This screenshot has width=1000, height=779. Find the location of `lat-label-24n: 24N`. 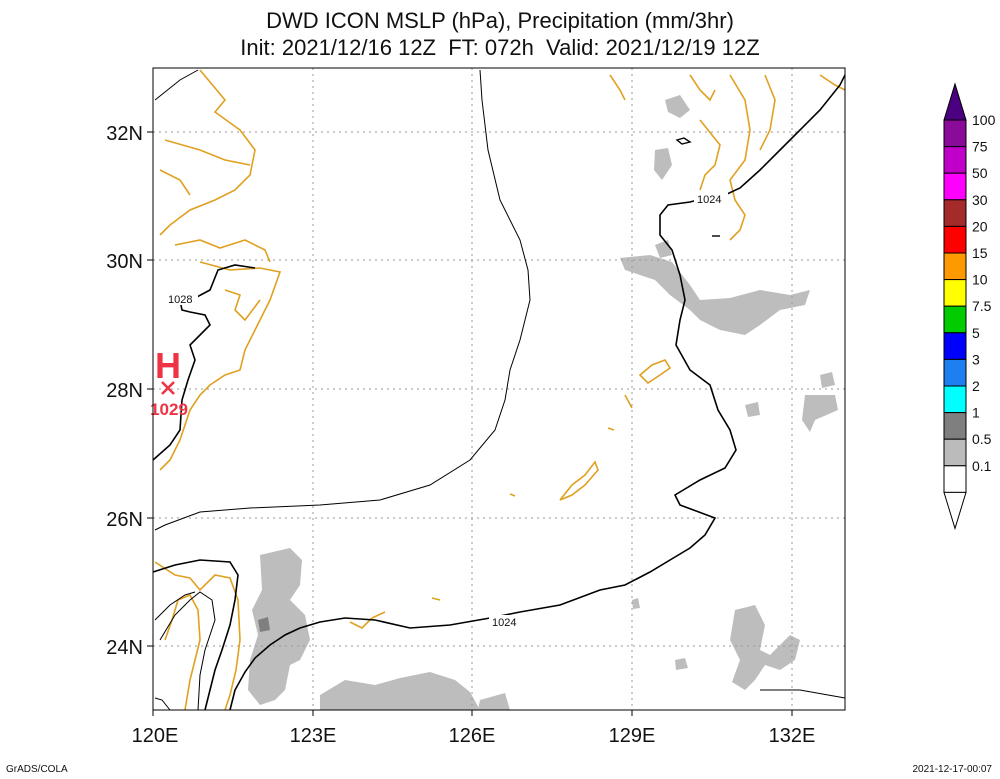

lat-label-24n: 24N is located at coordinates (124, 648).